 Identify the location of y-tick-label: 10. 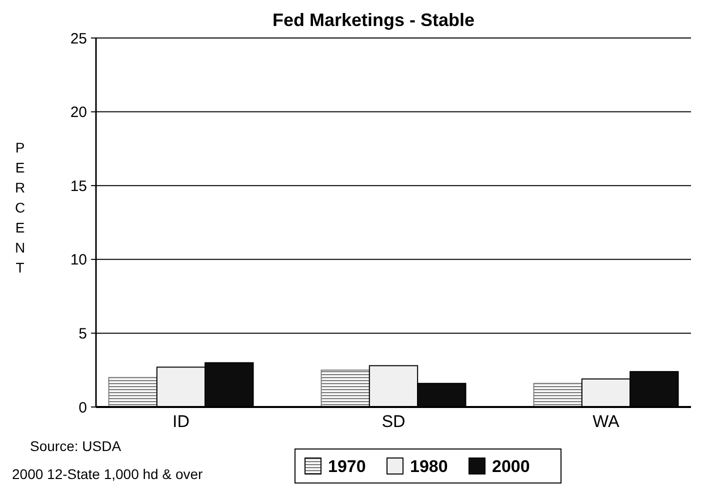
(78, 260).